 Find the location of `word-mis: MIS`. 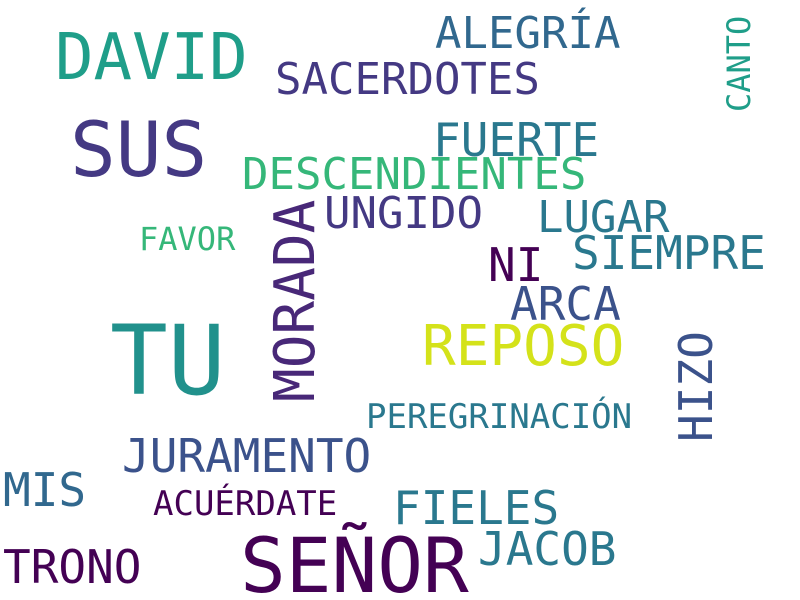

word-mis: MIS is located at coordinates (45, 490).